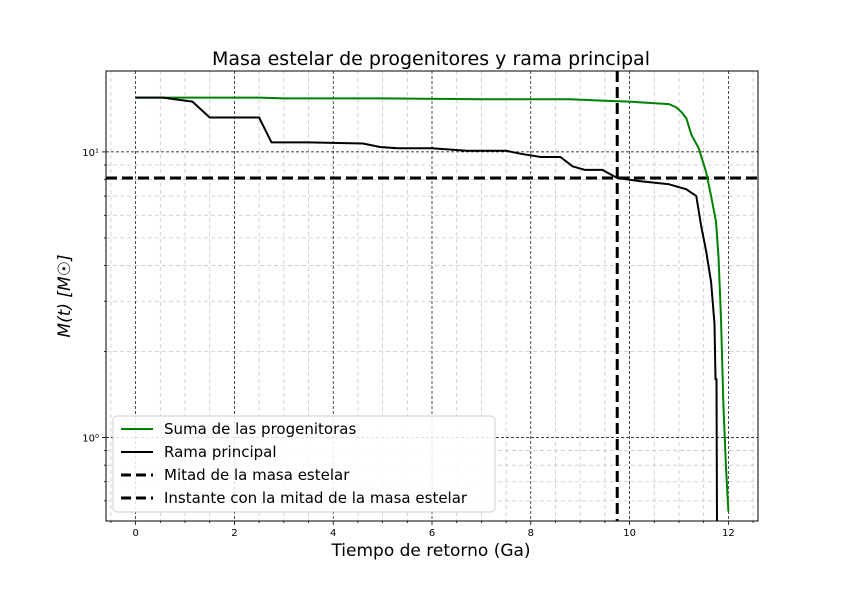  I want to click on x-tick-label: 4, so click(333, 533).